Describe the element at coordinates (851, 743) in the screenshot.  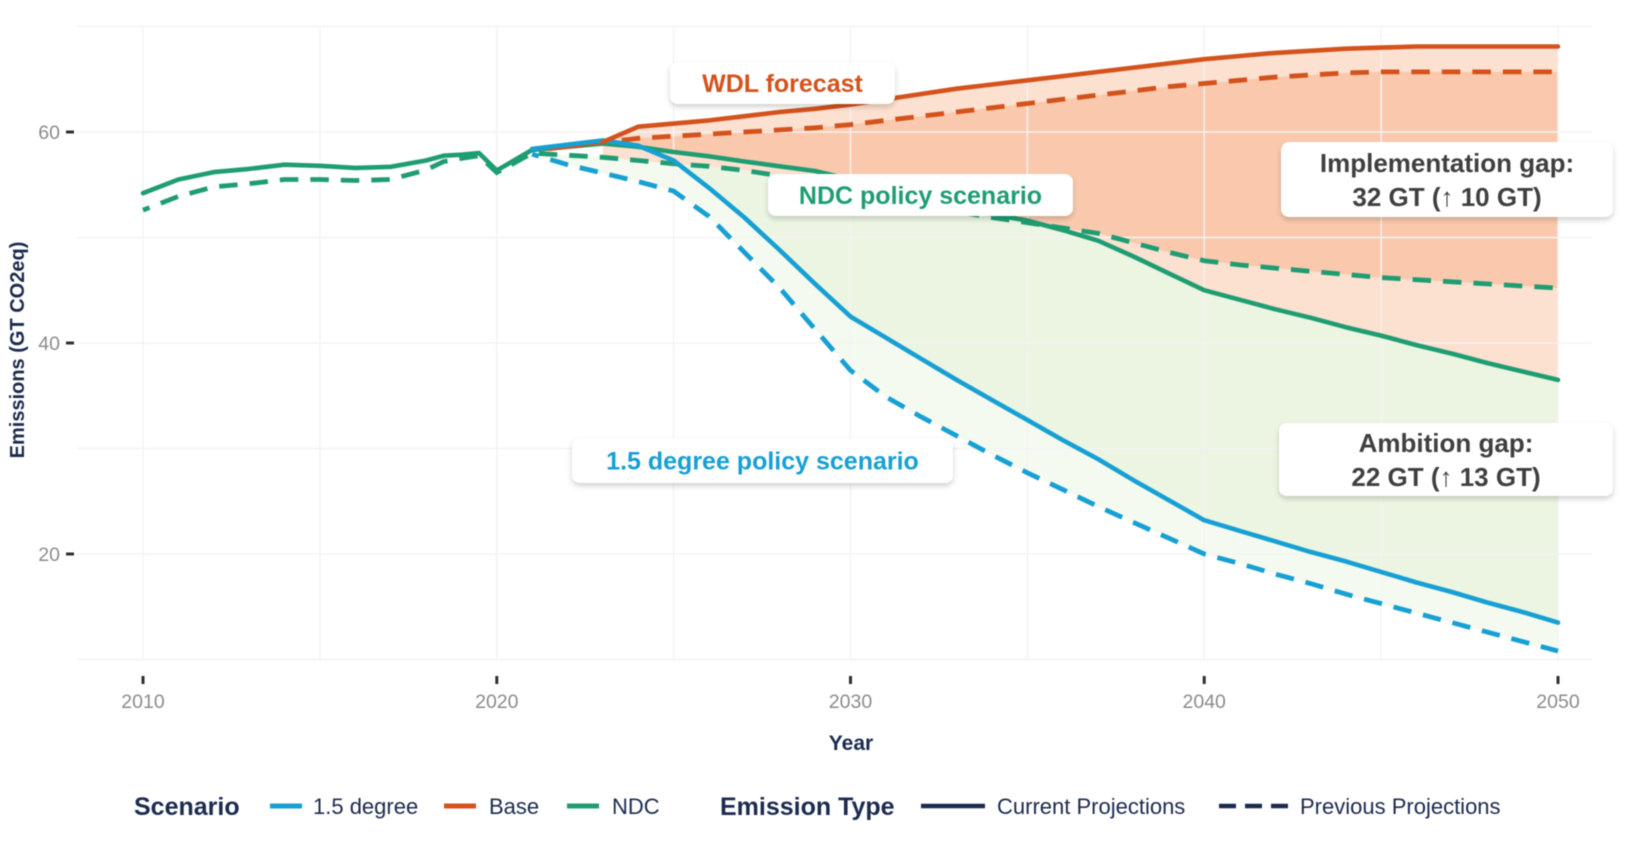
I see `svg-text: Year` at that location.